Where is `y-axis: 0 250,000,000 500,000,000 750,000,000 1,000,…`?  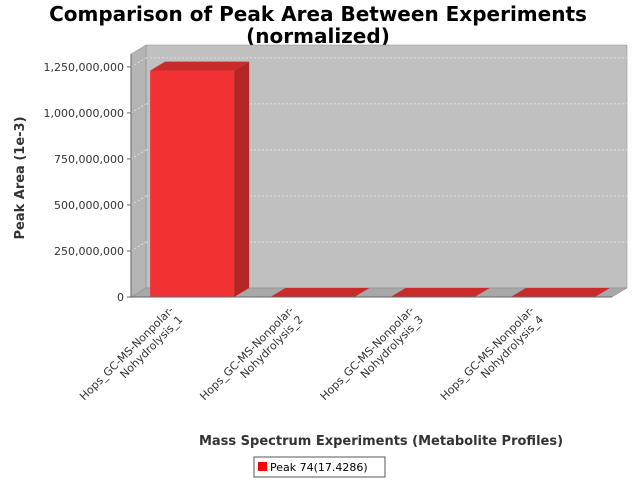 y-axis: 0 250,000,000 500,000,000 750,000,000 1,000,… is located at coordinates (88, 179).